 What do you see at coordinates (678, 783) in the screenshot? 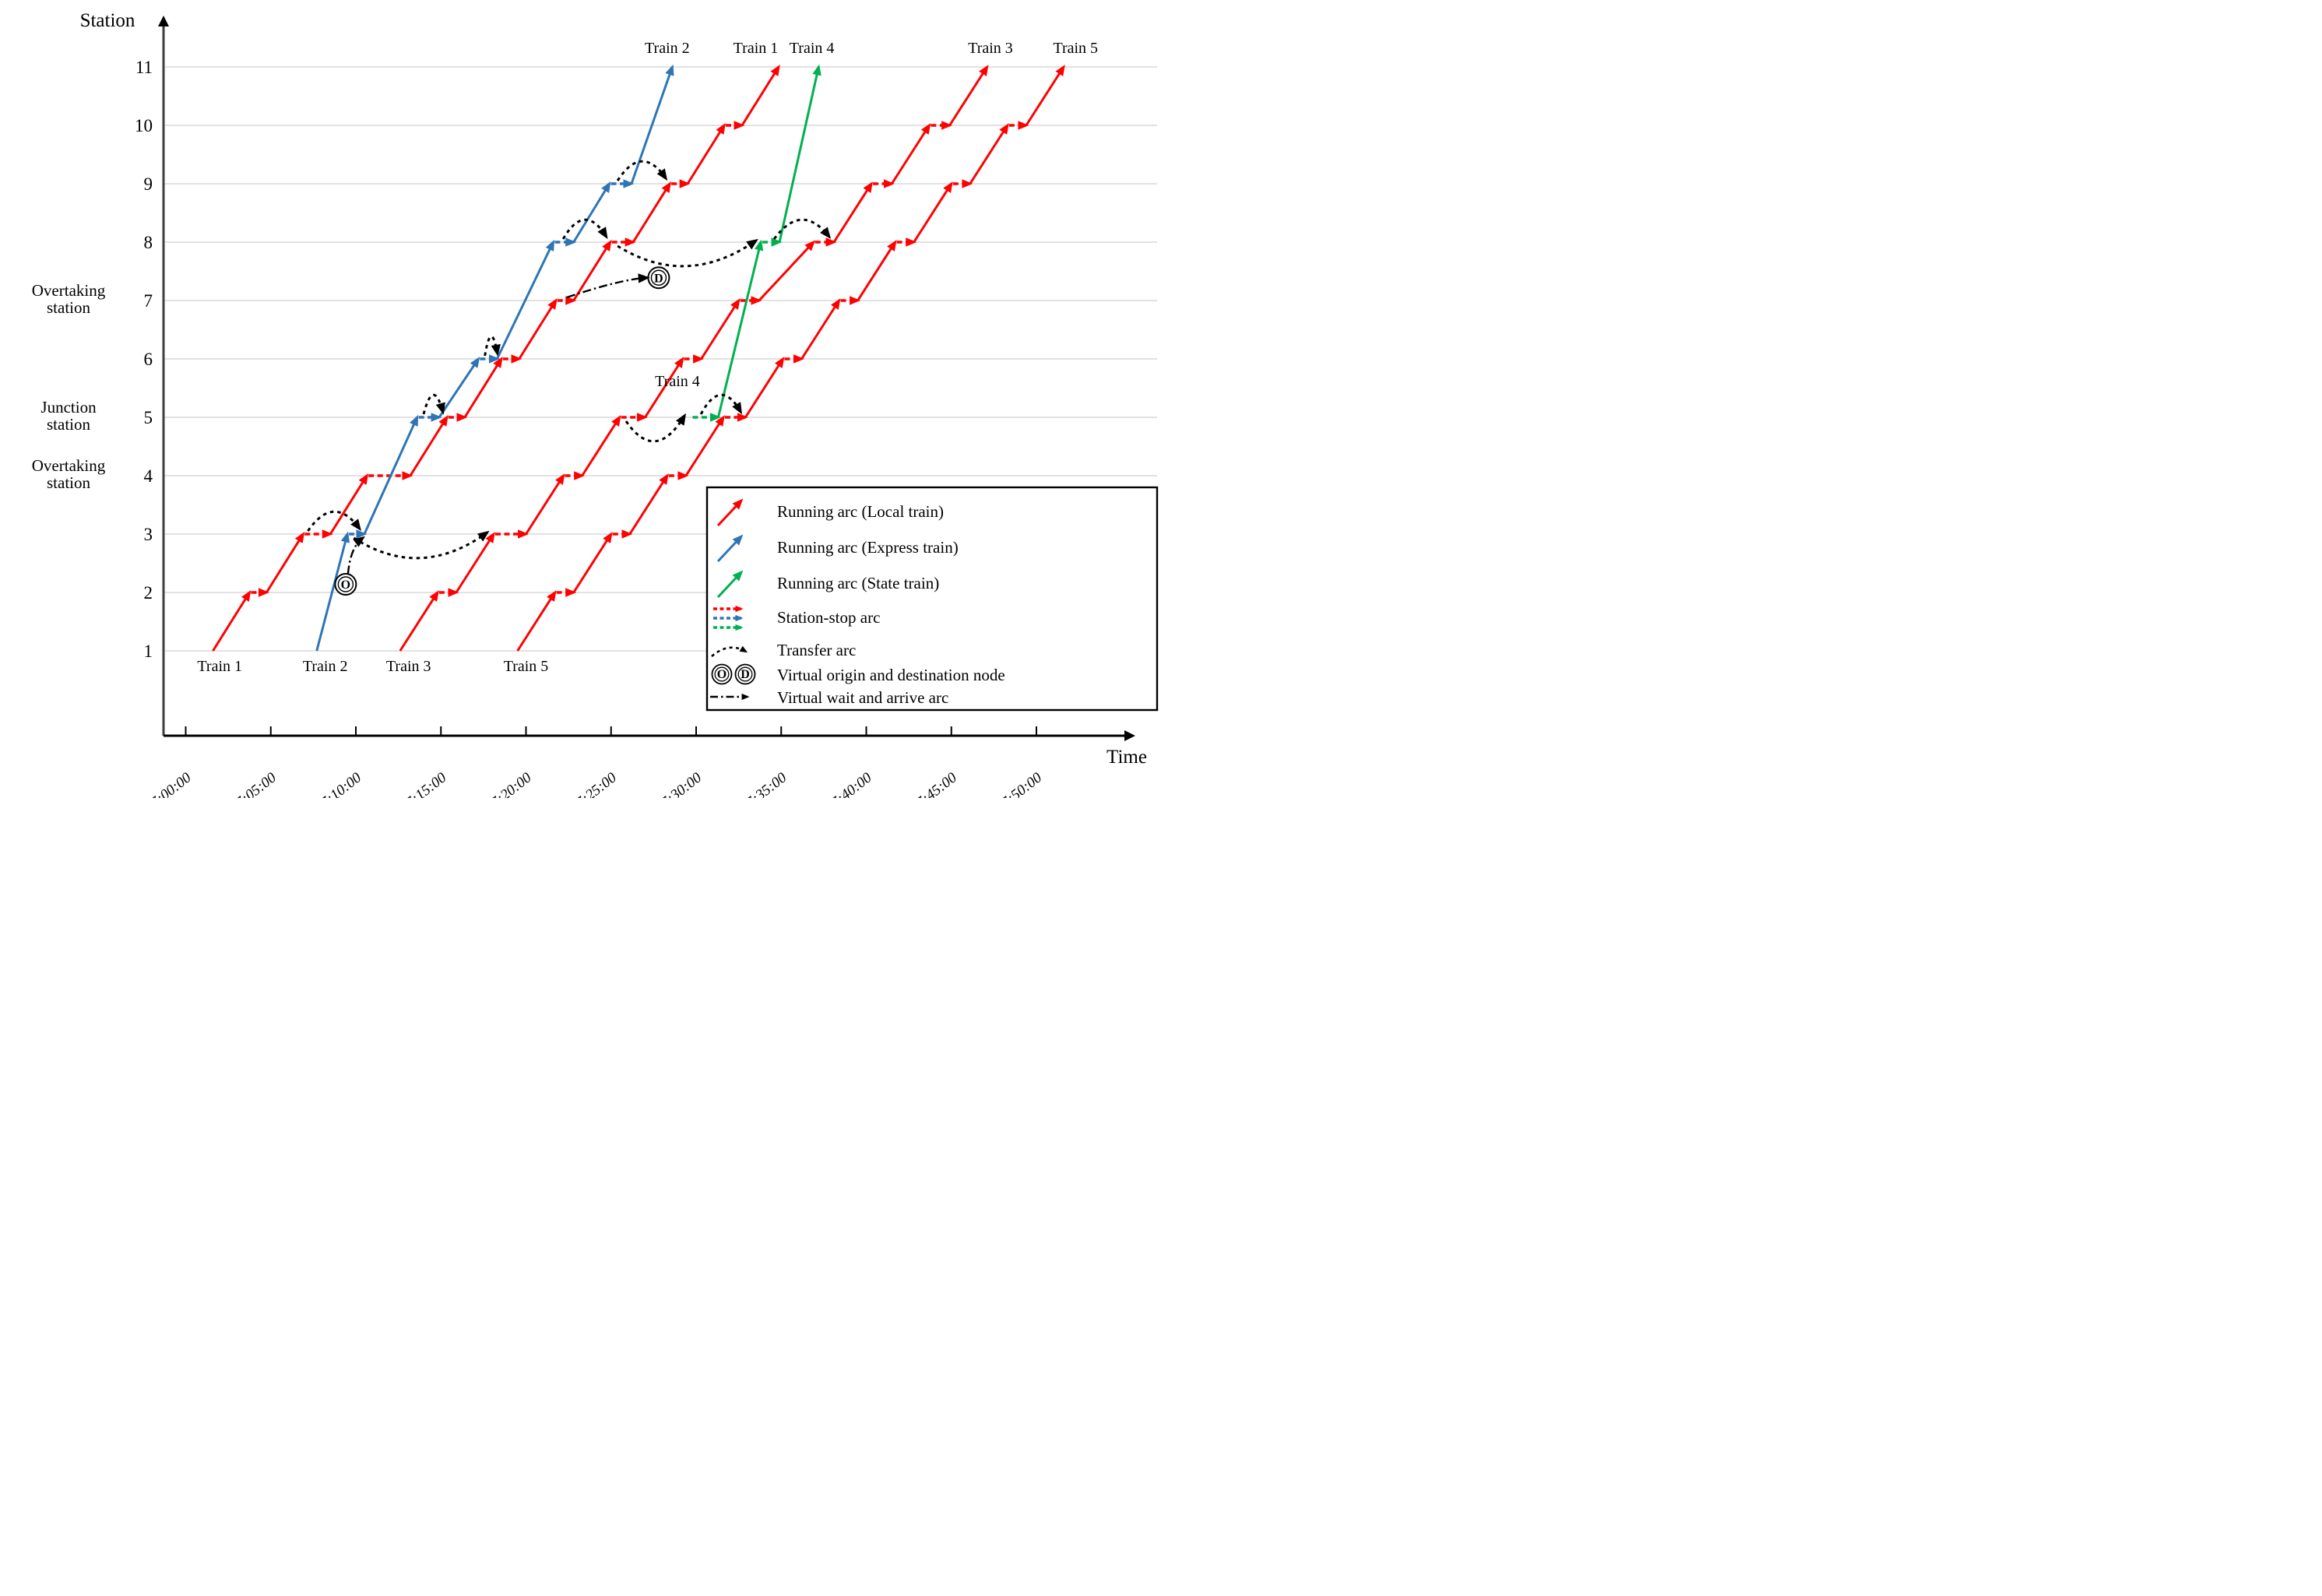
I see `time-tick-label: 07:30:00` at bounding box center [678, 783].